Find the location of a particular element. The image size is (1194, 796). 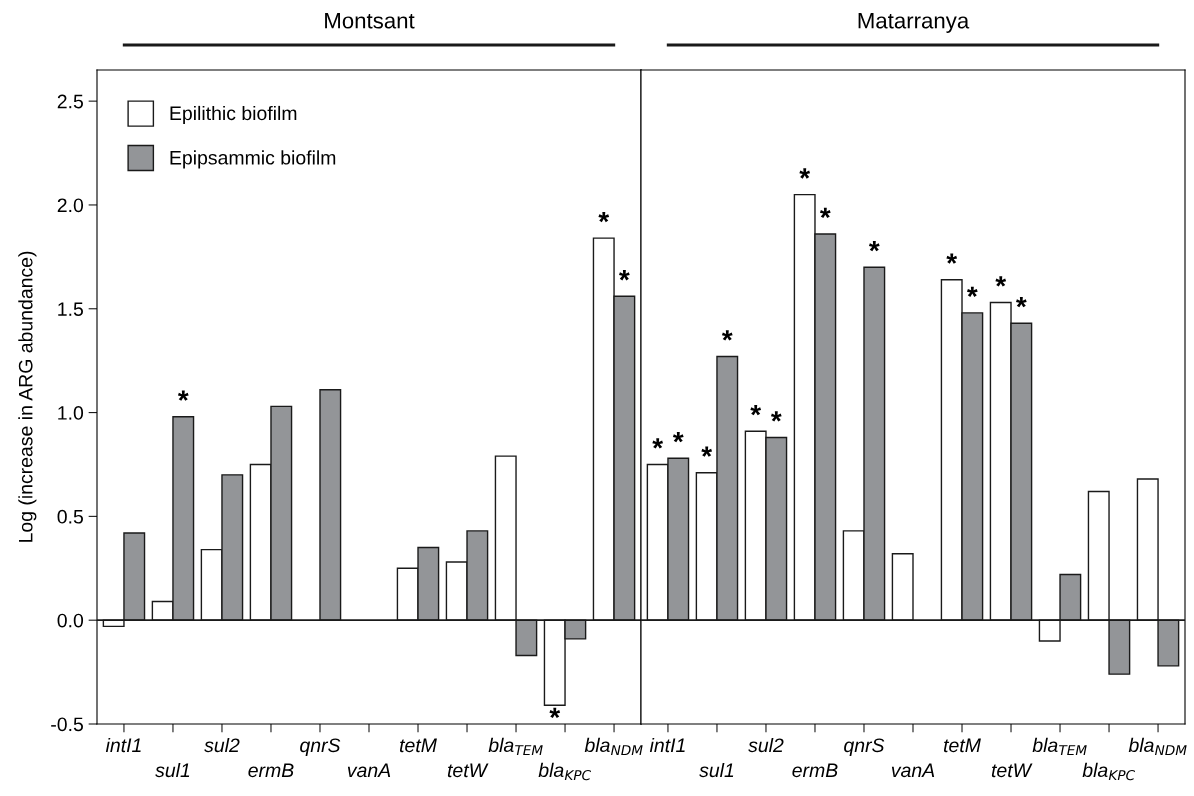

y-tick-label: 0.5 is located at coordinates (70, 516).